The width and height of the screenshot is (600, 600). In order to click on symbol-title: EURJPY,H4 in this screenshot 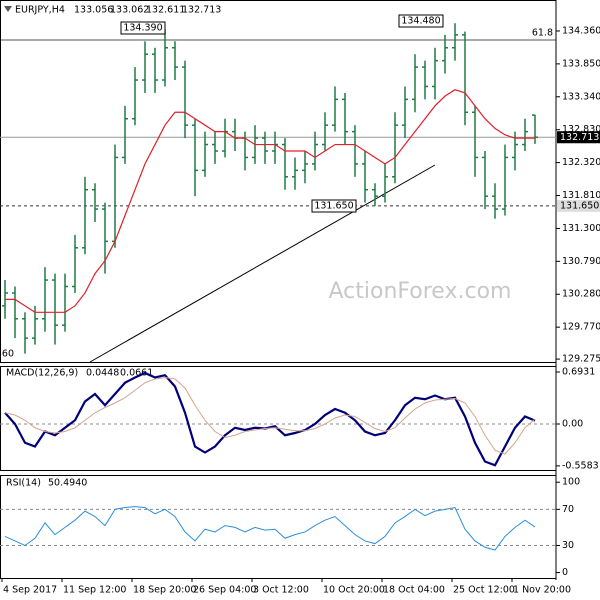, I will do `click(40, 10)`.